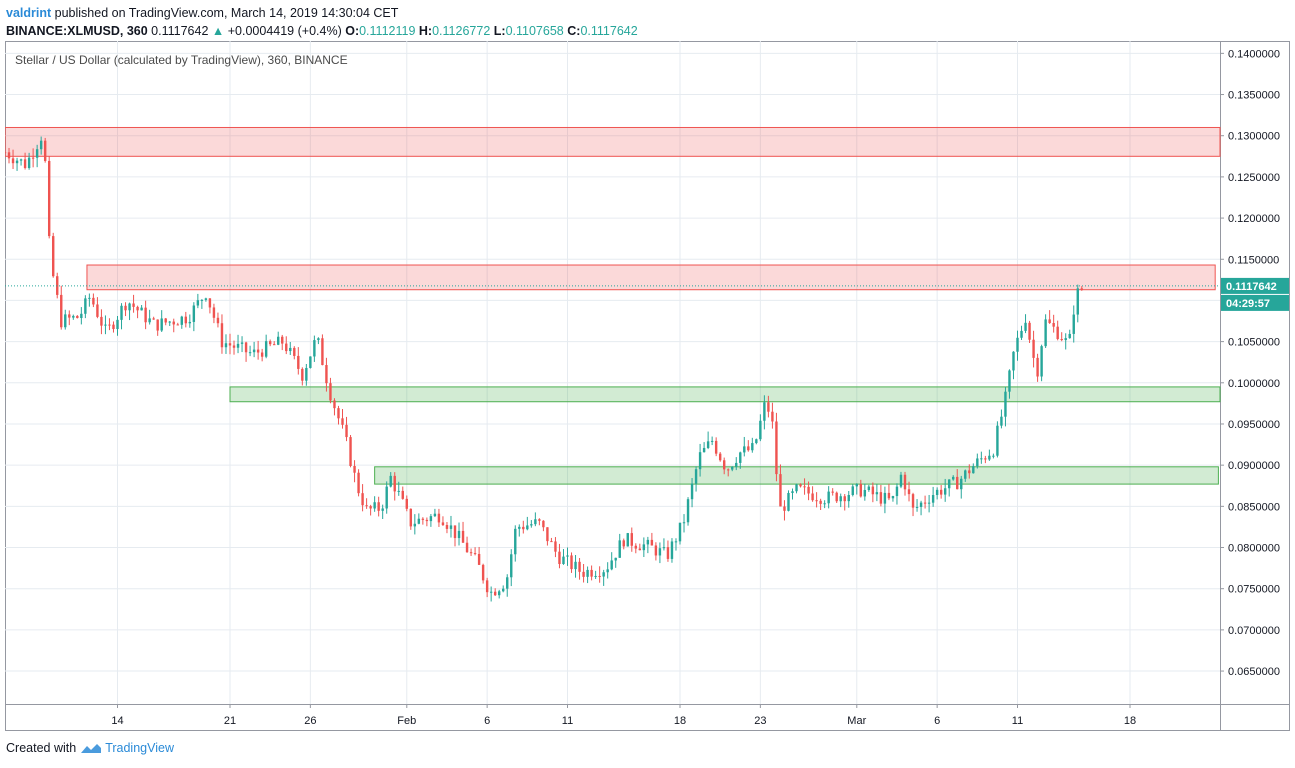 The width and height of the screenshot is (1295, 768). What do you see at coordinates (29, 13) in the screenshot?
I see `author-link: valdrint` at bounding box center [29, 13].